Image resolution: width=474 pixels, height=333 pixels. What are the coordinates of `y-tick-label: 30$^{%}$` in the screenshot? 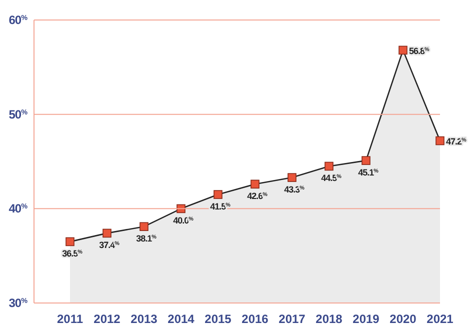 It's located at (18, 303).